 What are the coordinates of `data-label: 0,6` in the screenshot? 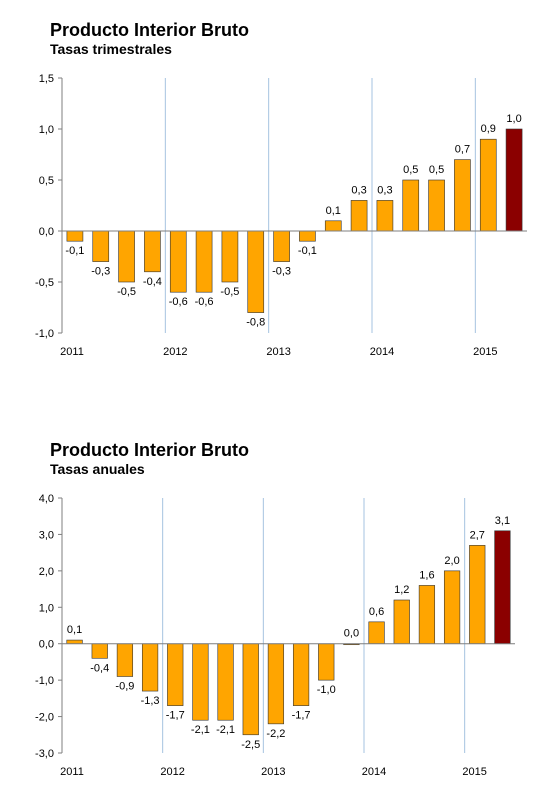 It's located at (376, 612).